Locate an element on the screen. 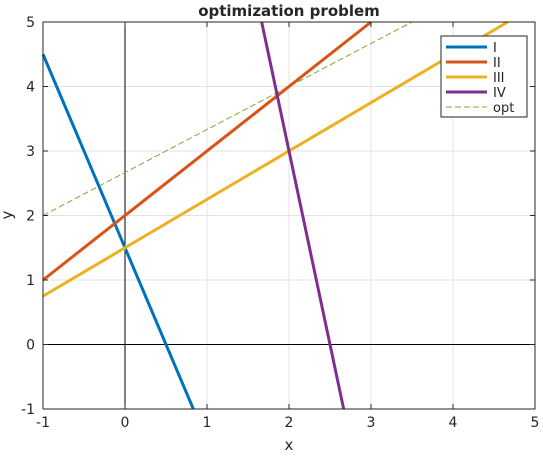 The width and height of the screenshot is (543, 458). y-tick-label: 1 is located at coordinates (30, 281).